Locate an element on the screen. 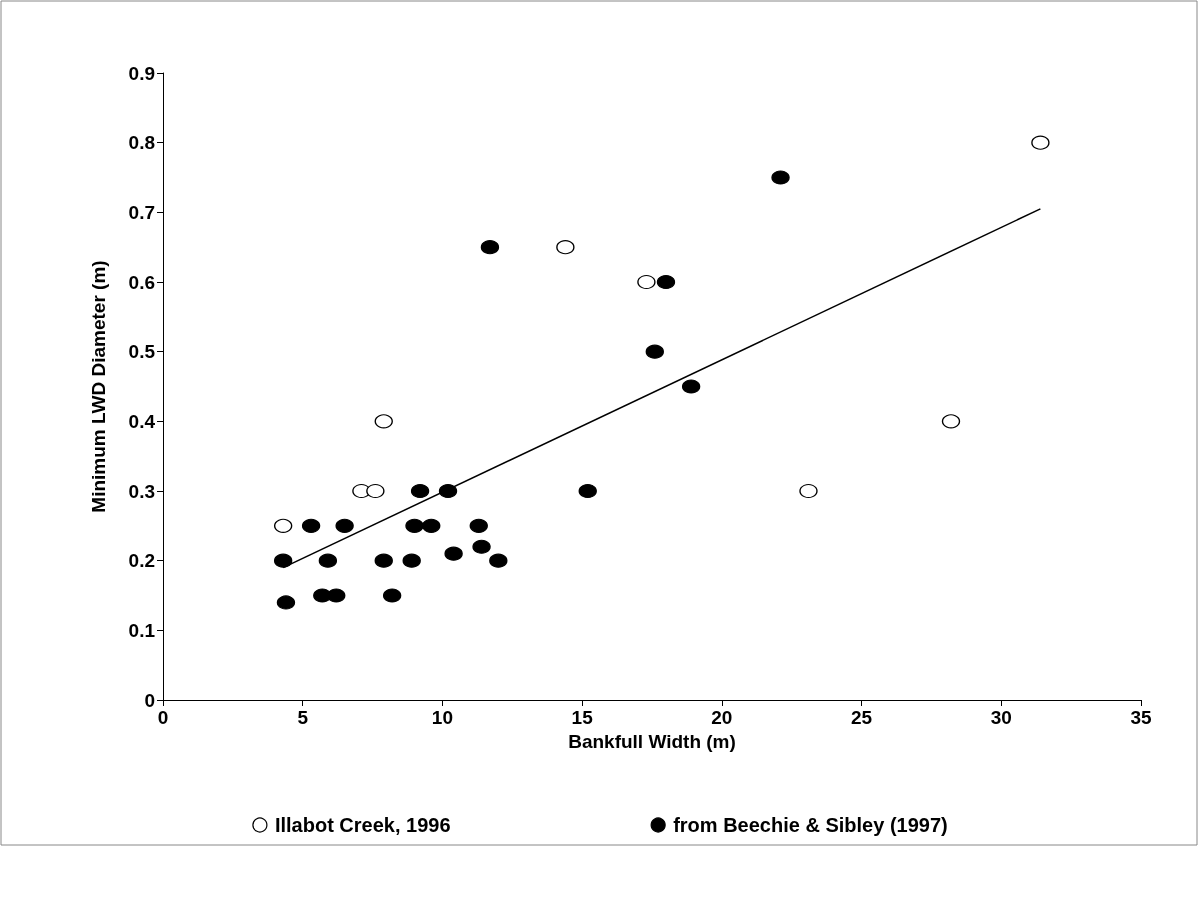 This screenshot has height=900, width=1200. x-tick-label: 5 is located at coordinates (303, 717).